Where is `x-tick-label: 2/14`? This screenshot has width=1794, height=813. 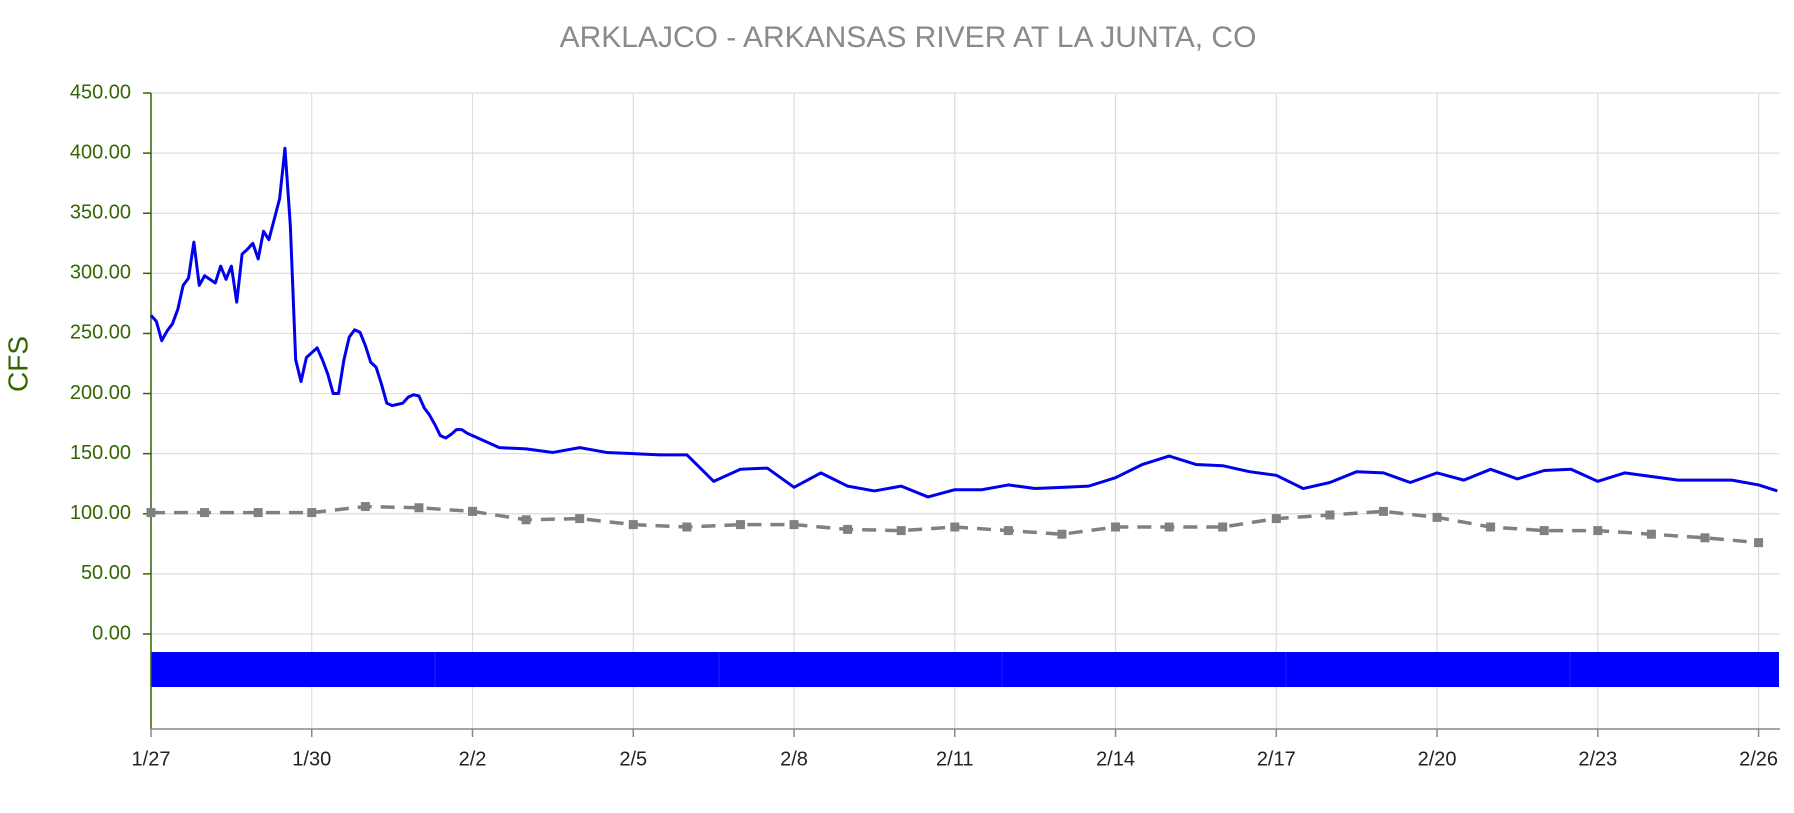 x-tick-label: 2/14 is located at coordinates (1115, 759).